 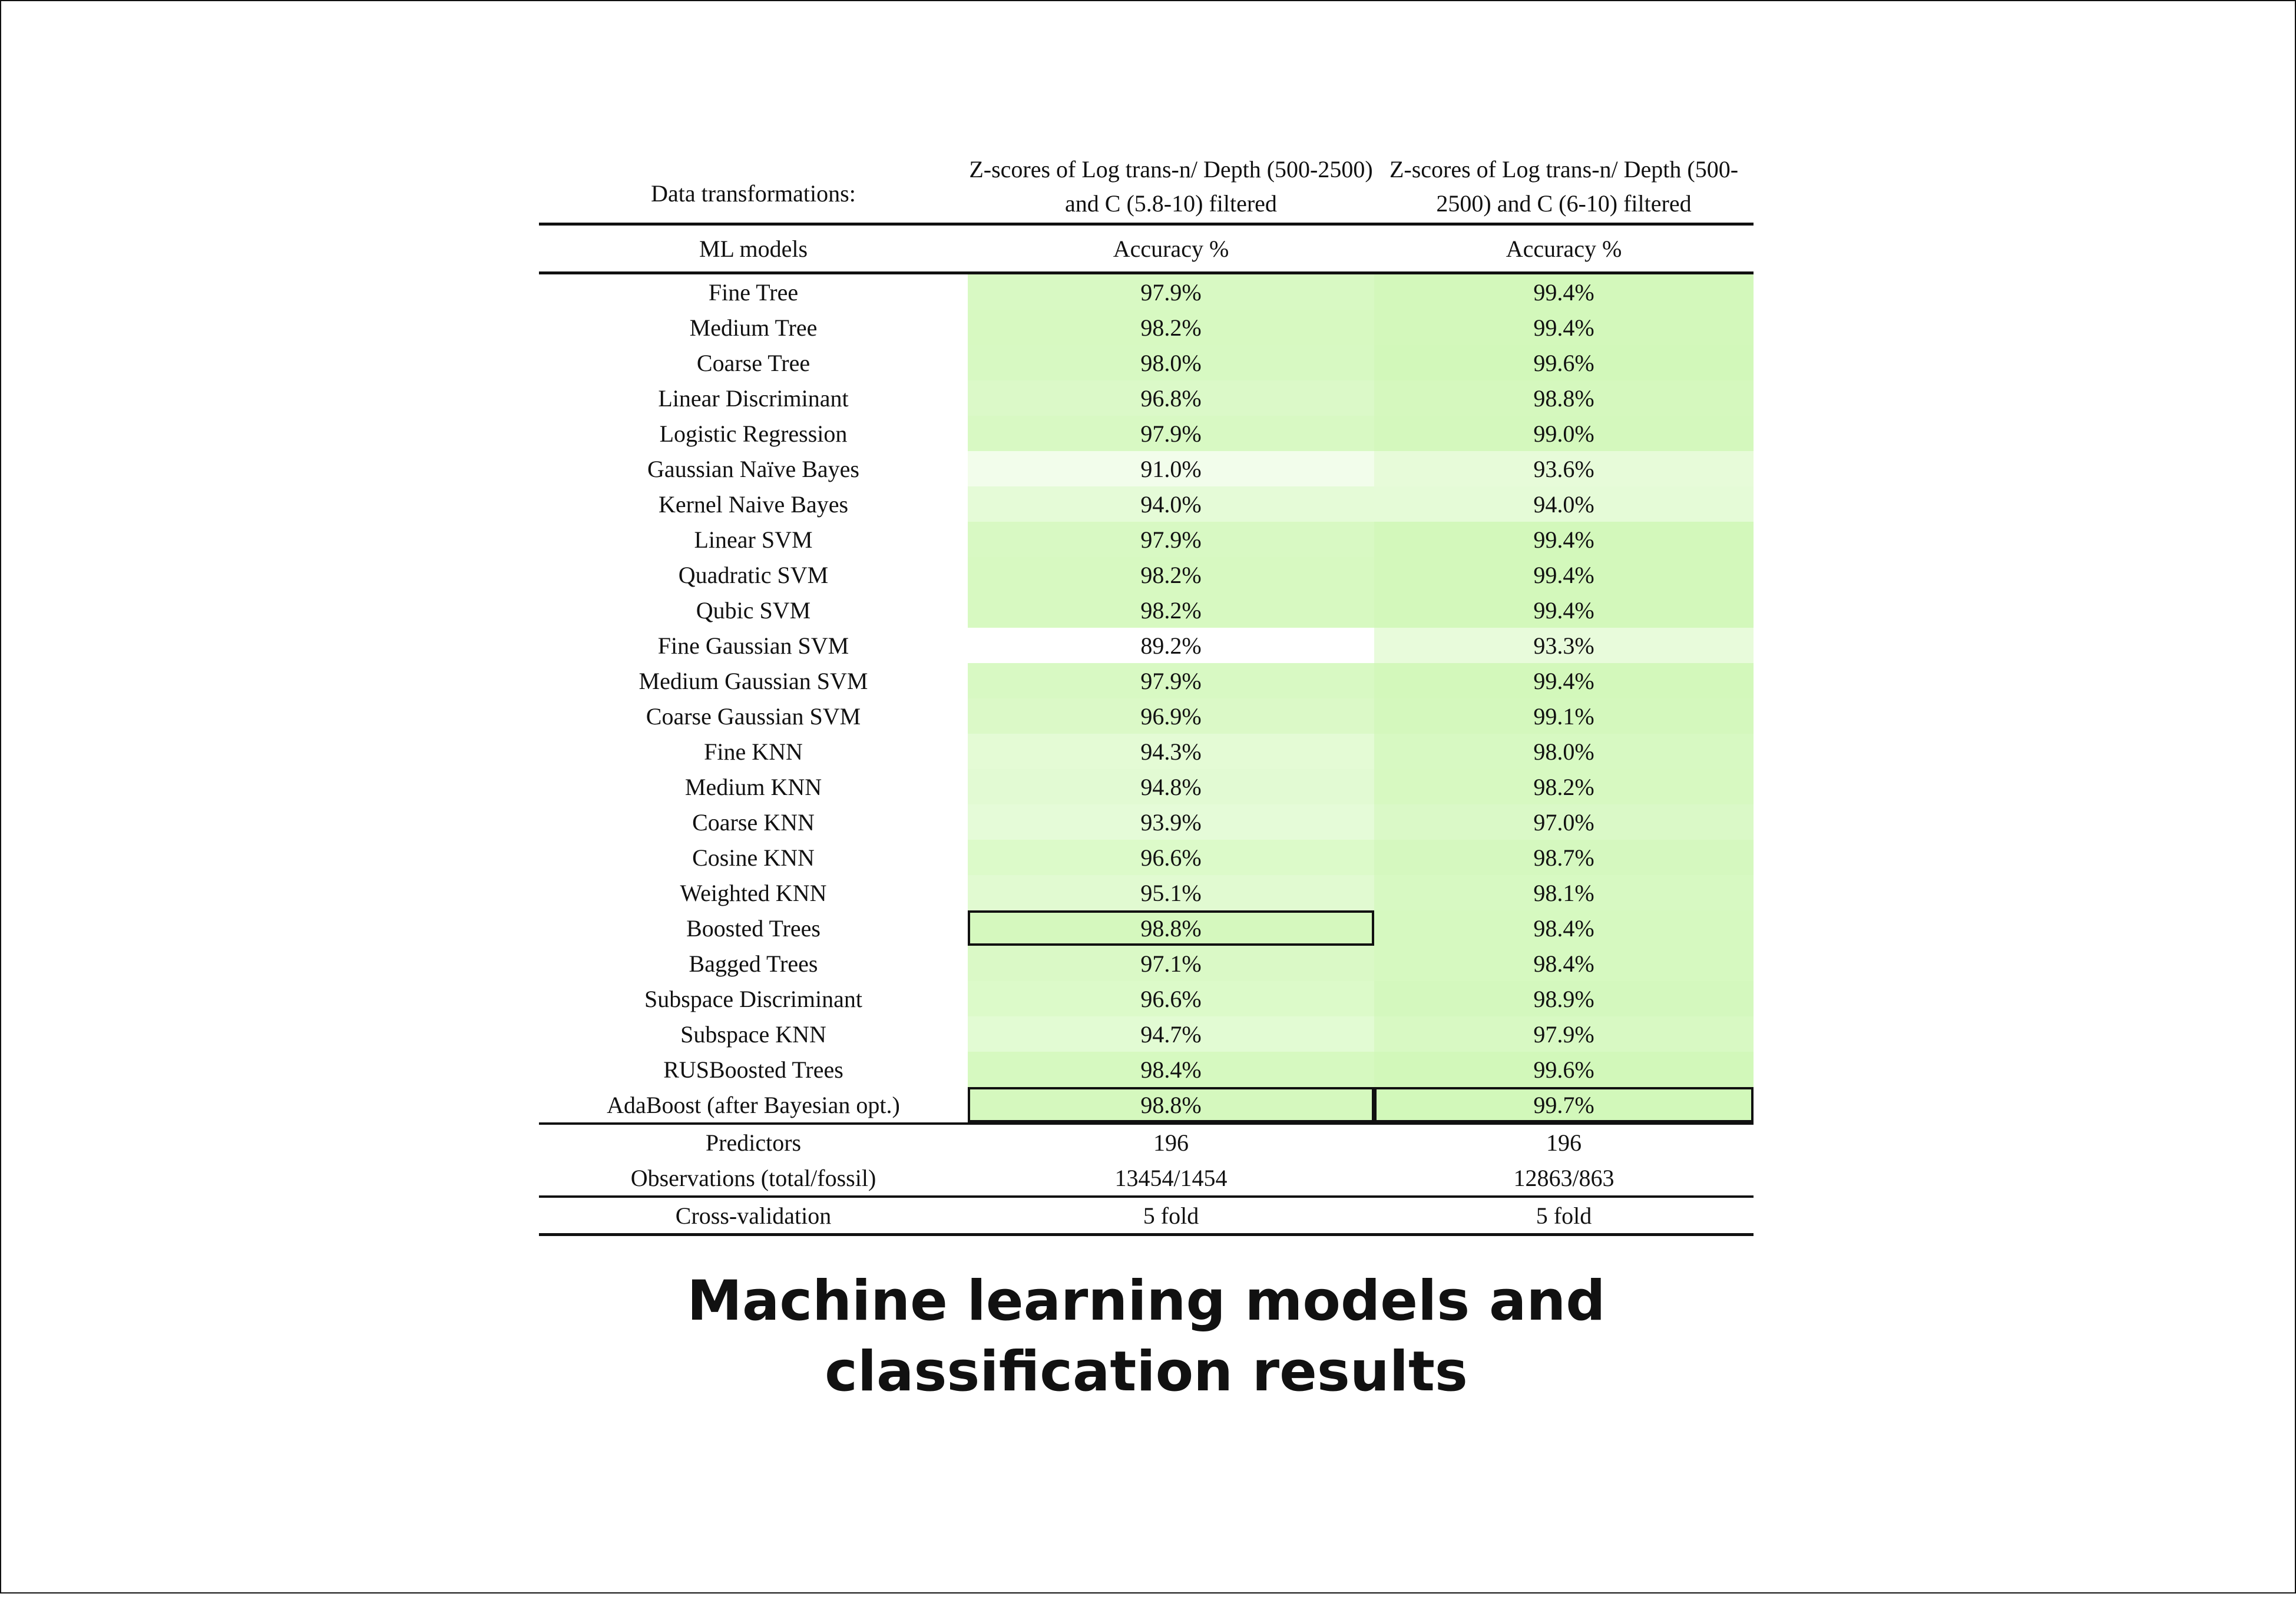 I want to click on table-row: RUSBoosted Trees 98.4% 99.6%, so click(x=1146, y=1069).